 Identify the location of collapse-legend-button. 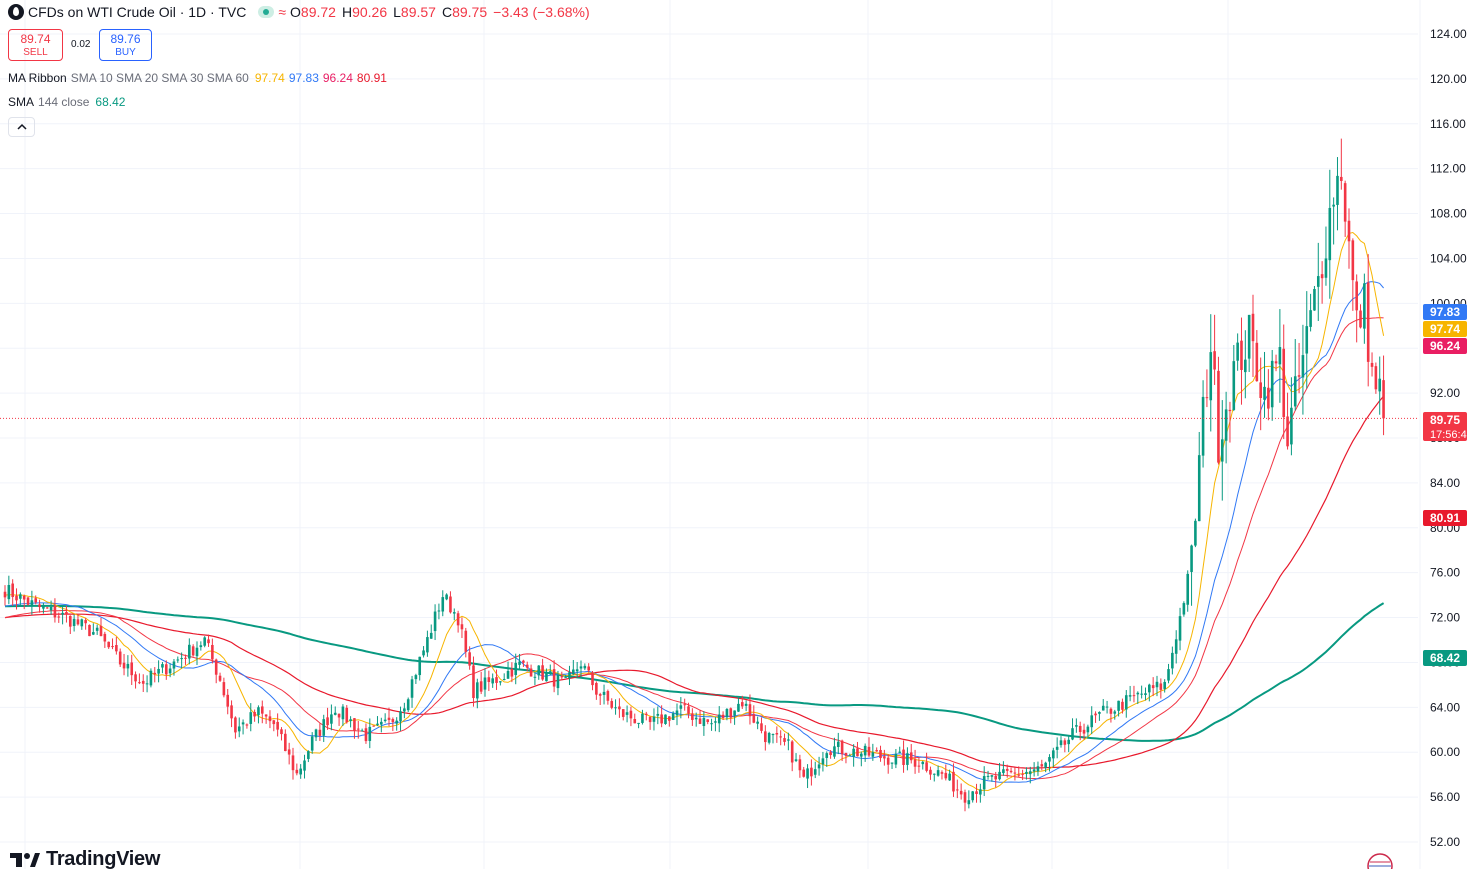
(21, 127).